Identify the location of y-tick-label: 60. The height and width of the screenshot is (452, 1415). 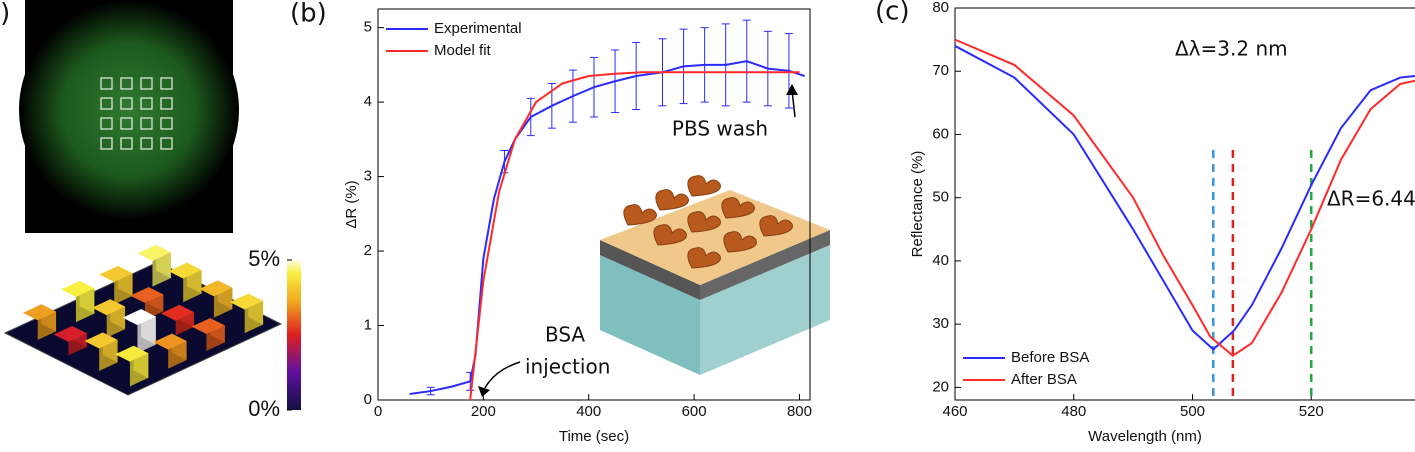
(940, 133).